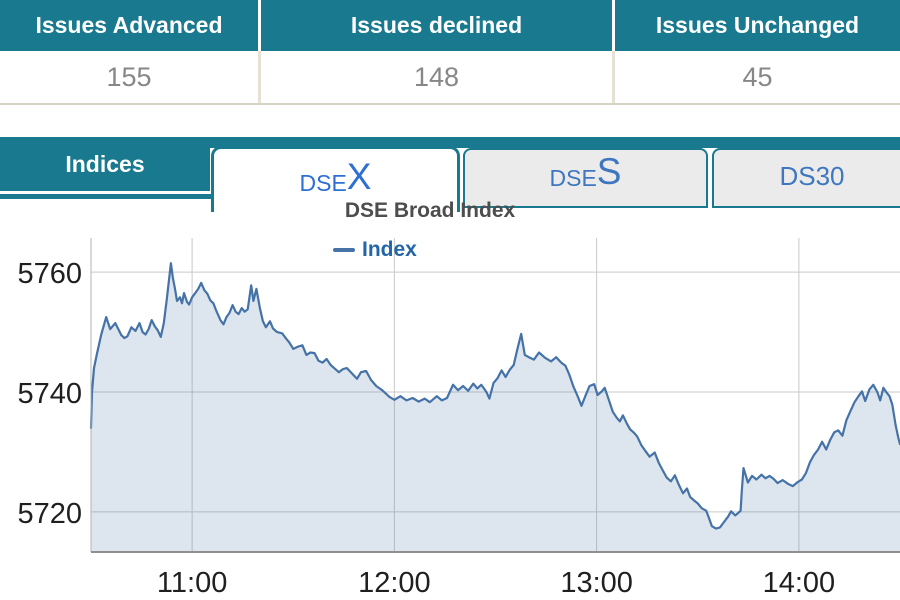 This screenshot has height=600, width=900. I want to click on issues-unchanged-header: Issues Unchanged, so click(757, 25).